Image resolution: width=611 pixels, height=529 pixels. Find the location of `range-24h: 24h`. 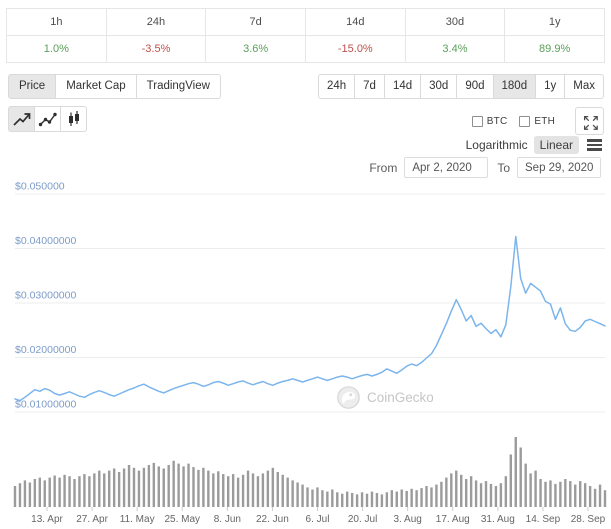

range-24h: 24h is located at coordinates (336, 86).